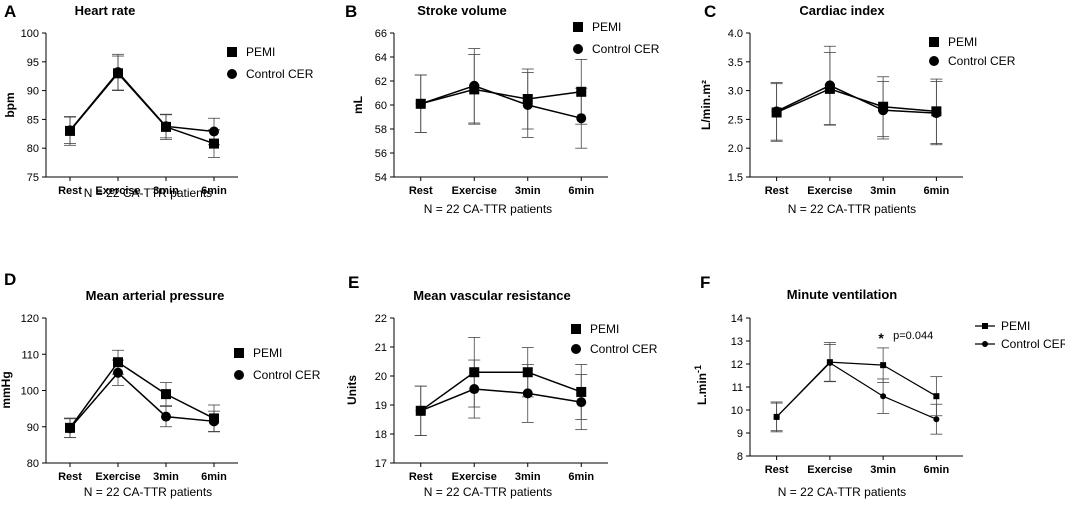  I want to click on y-tick-label: 14, so click(737, 319).